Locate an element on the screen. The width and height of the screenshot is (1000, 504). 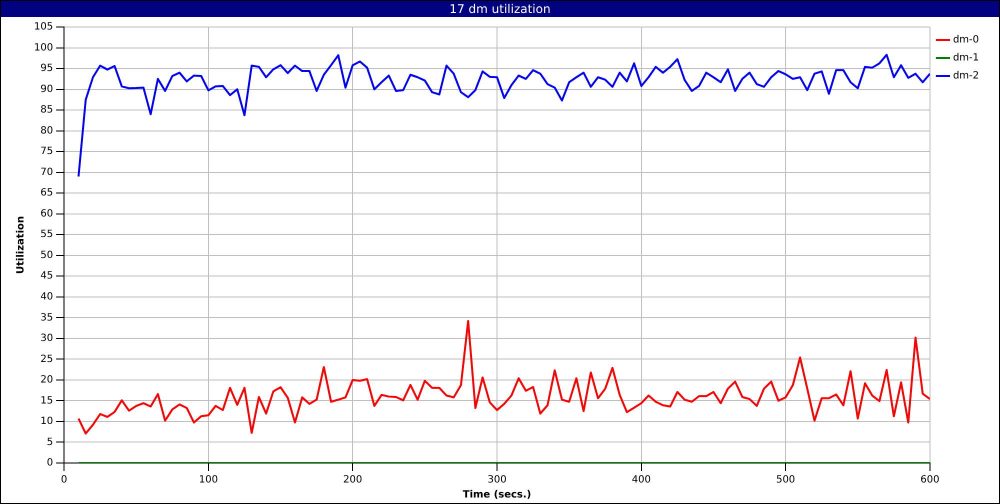
y-tick-label: 35 is located at coordinates (47, 318).